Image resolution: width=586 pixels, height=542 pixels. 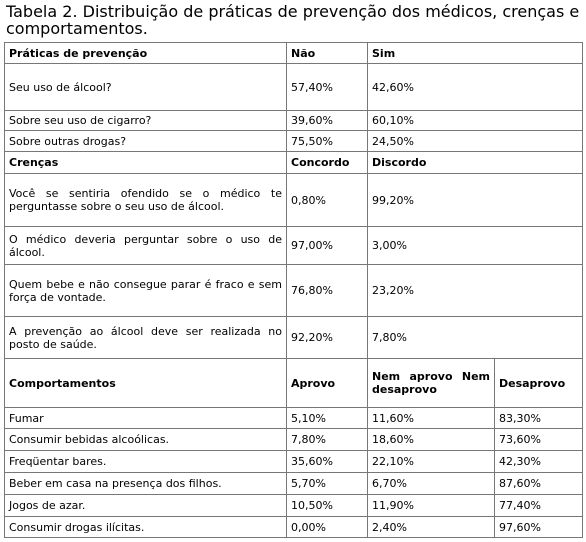 What do you see at coordinates (475, 245) in the screenshot?
I see `cell: 3,00%` at bounding box center [475, 245].